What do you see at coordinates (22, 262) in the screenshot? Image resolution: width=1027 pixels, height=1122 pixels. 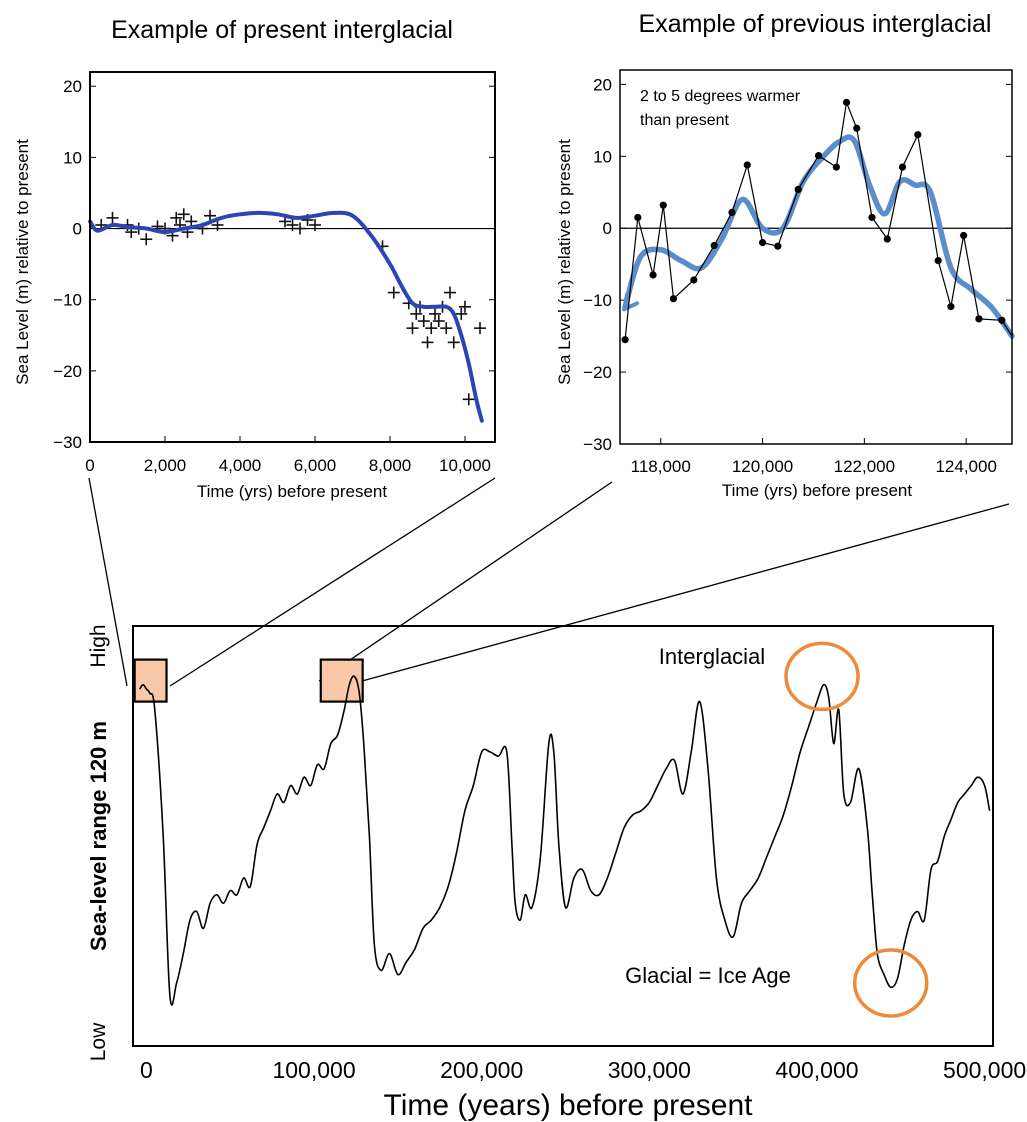 I see `present-y-axis-label: Sea Level (m) relative to present` at bounding box center [22, 262].